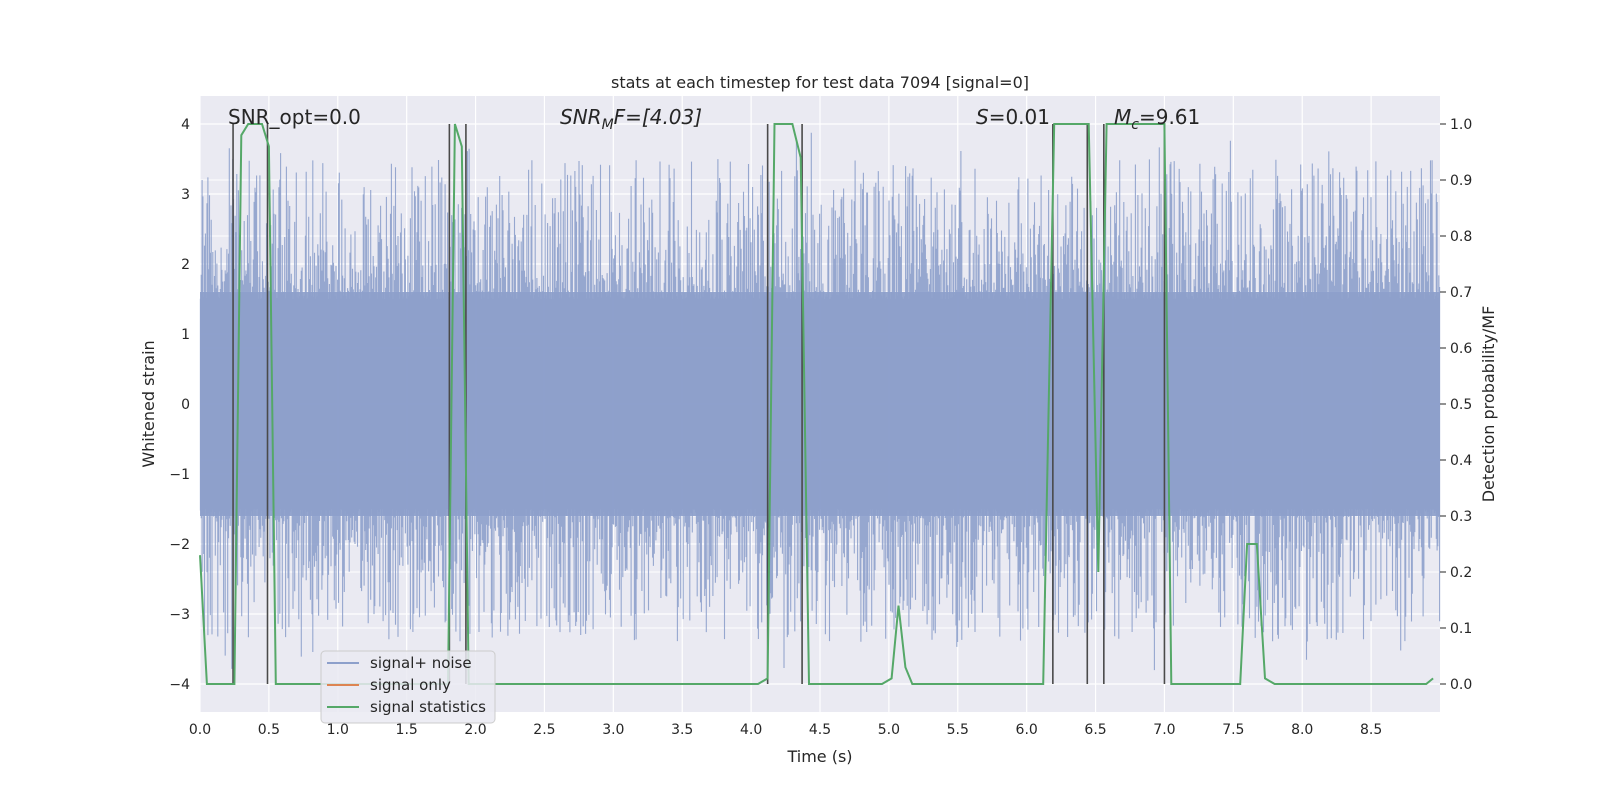 The width and height of the screenshot is (1600, 800). Describe the element at coordinates (338, 730) in the screenshot. I see `x-tick-label: 1.0` at that location.